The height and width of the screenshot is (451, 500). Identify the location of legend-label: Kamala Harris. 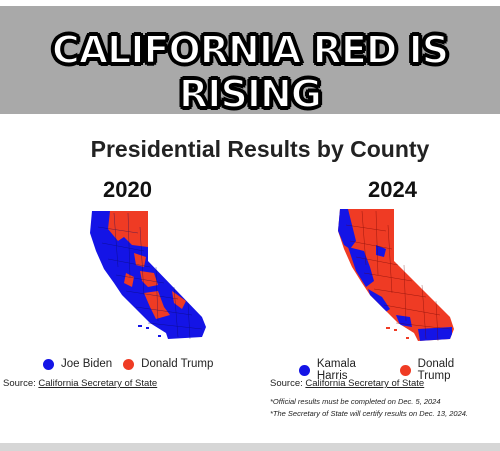
(336, 370).